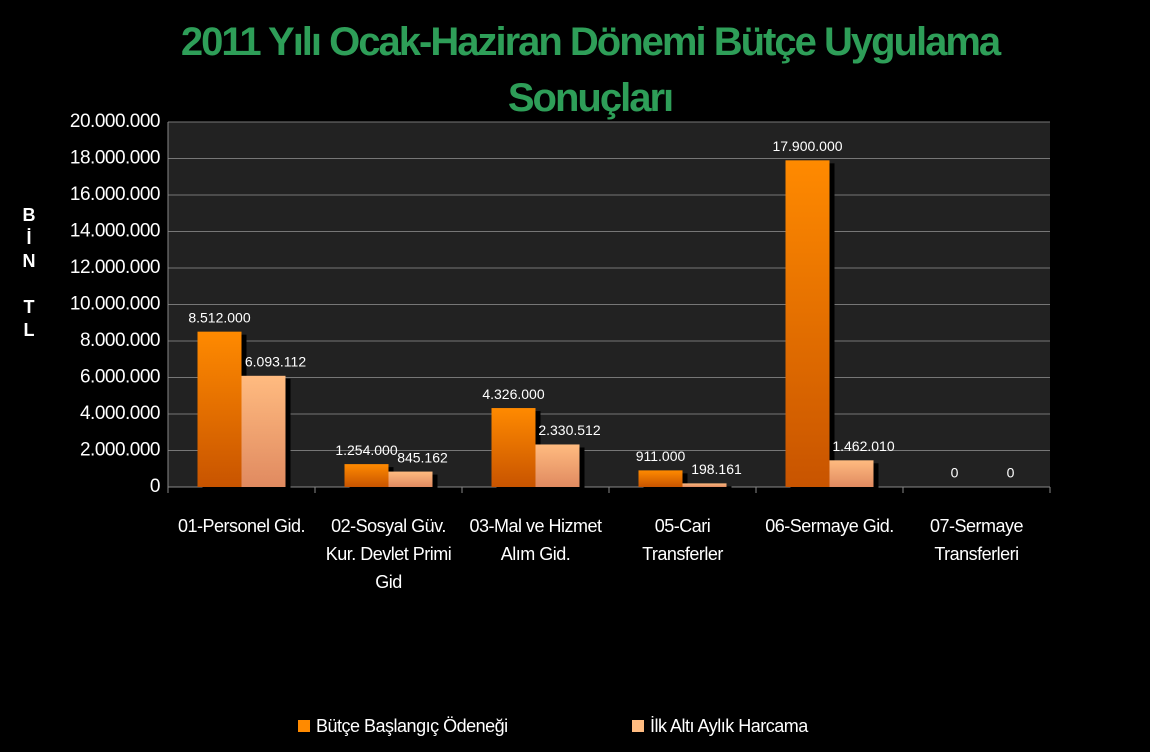 This screenshot has height=752, width=1150. What do you see at coordinates (115, 304) in the screenshot?
I see `y-tick-label: 10.000.000` at bounding box center [115, 304].